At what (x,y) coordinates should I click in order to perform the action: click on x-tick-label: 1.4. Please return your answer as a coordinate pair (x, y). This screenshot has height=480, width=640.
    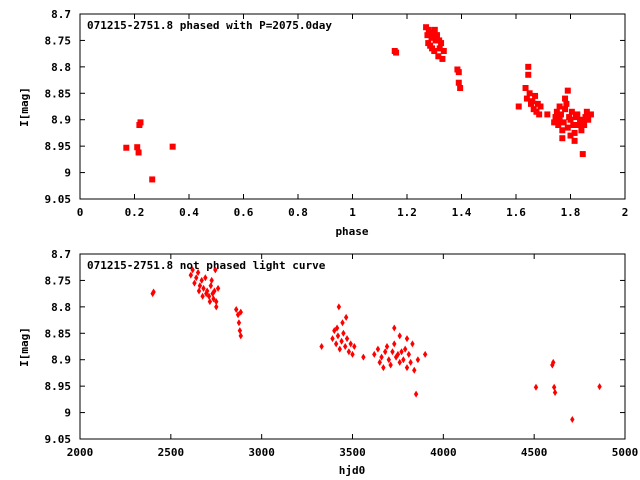
    Looking at the image, I should click on (462, 212).